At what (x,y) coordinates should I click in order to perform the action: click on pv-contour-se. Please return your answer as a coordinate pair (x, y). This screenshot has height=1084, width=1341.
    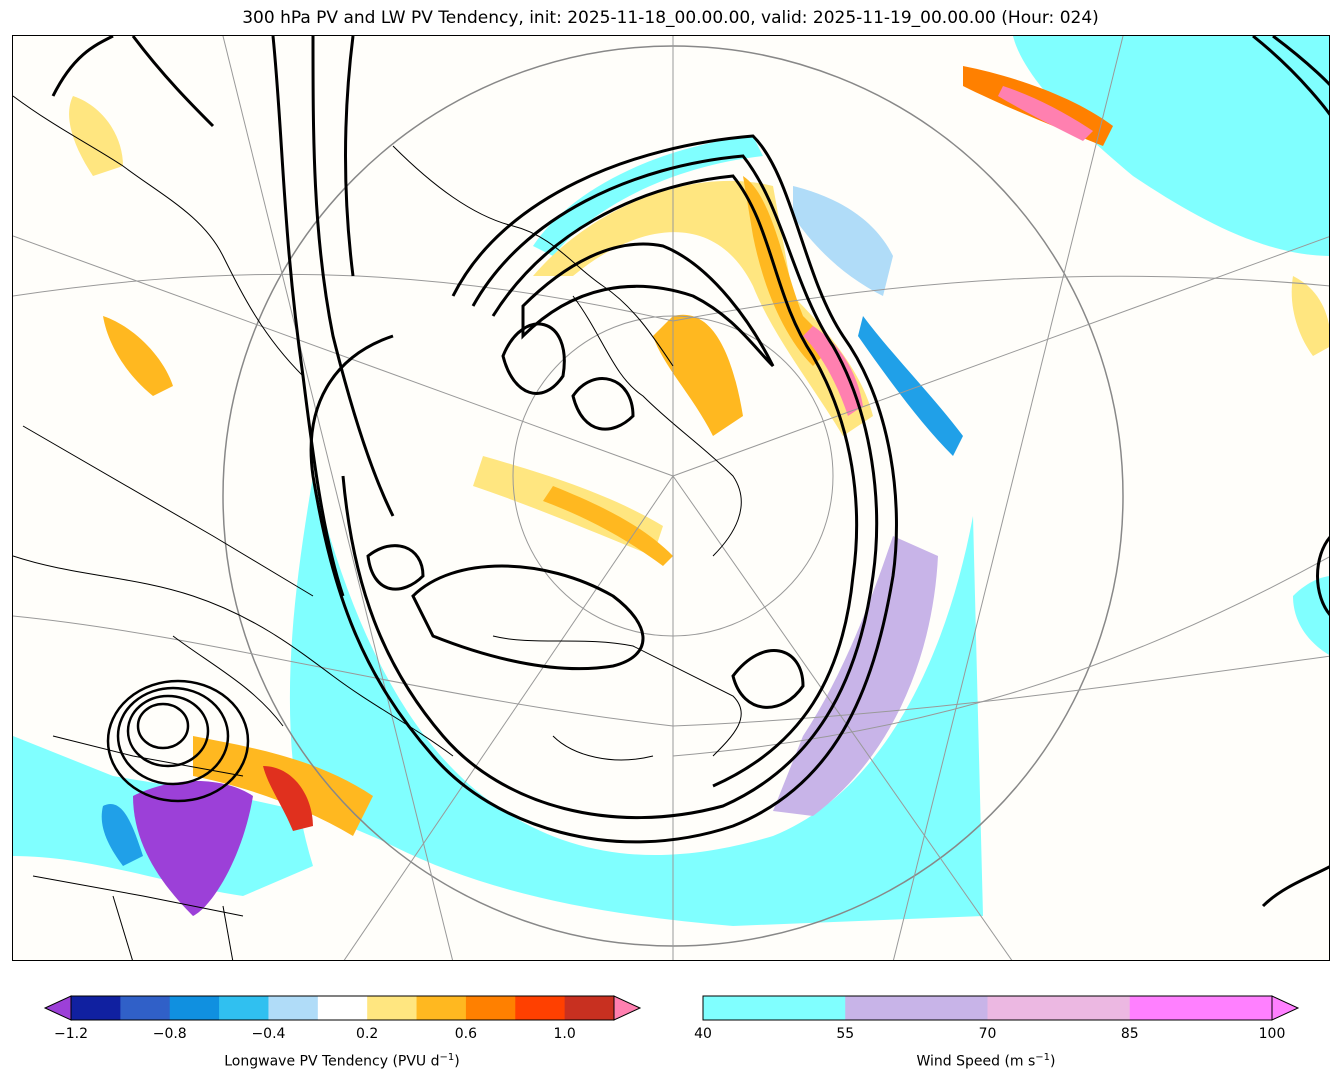
    Looking at the image, I should click on (1295, 886).